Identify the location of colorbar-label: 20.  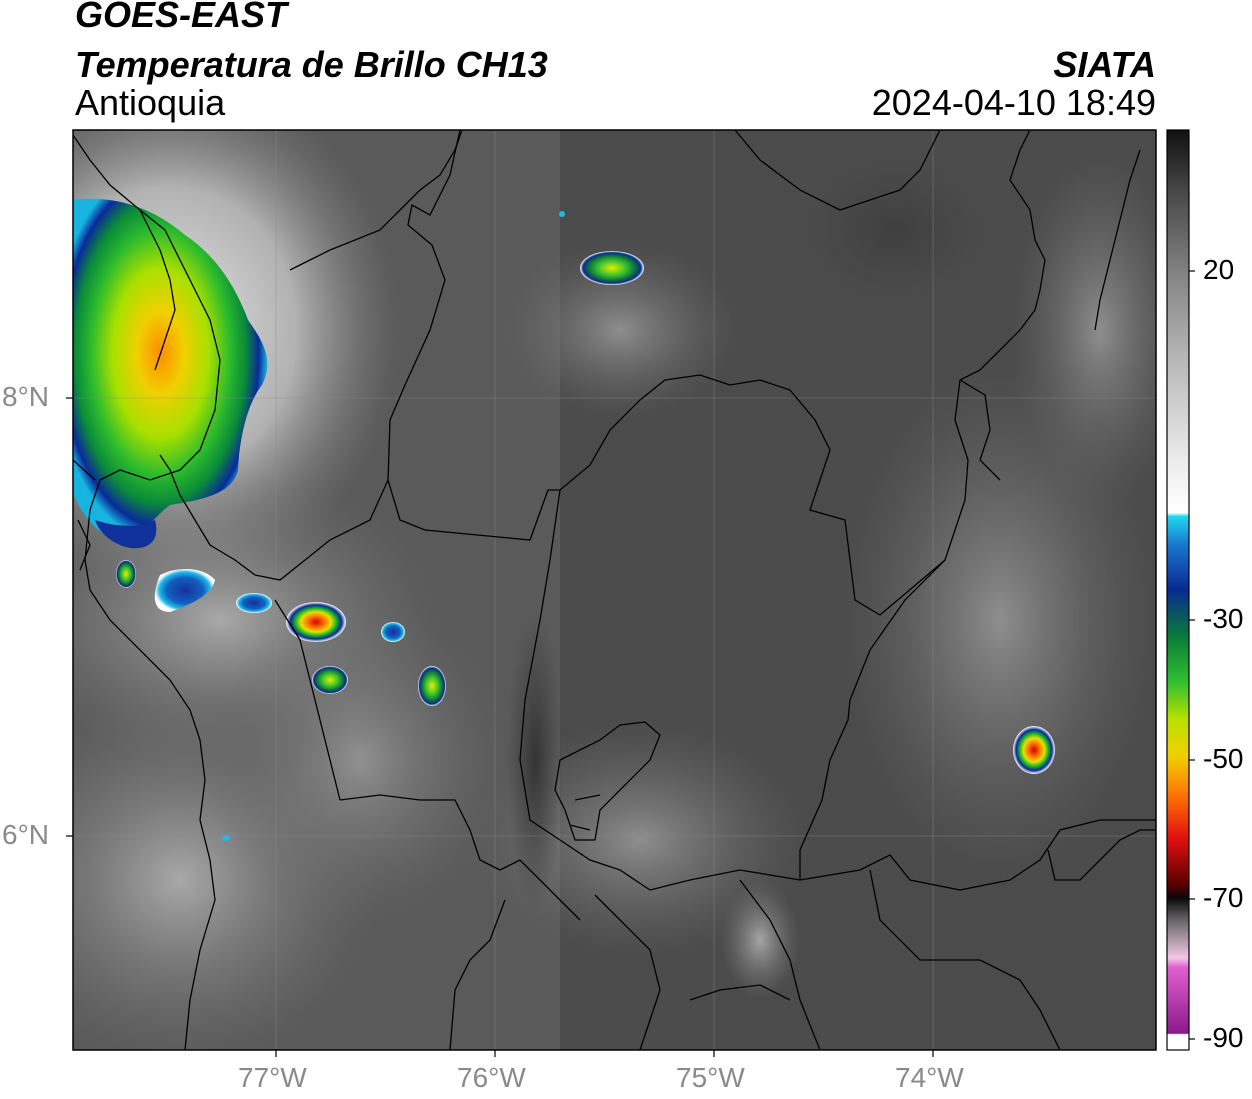
(1219, 269).